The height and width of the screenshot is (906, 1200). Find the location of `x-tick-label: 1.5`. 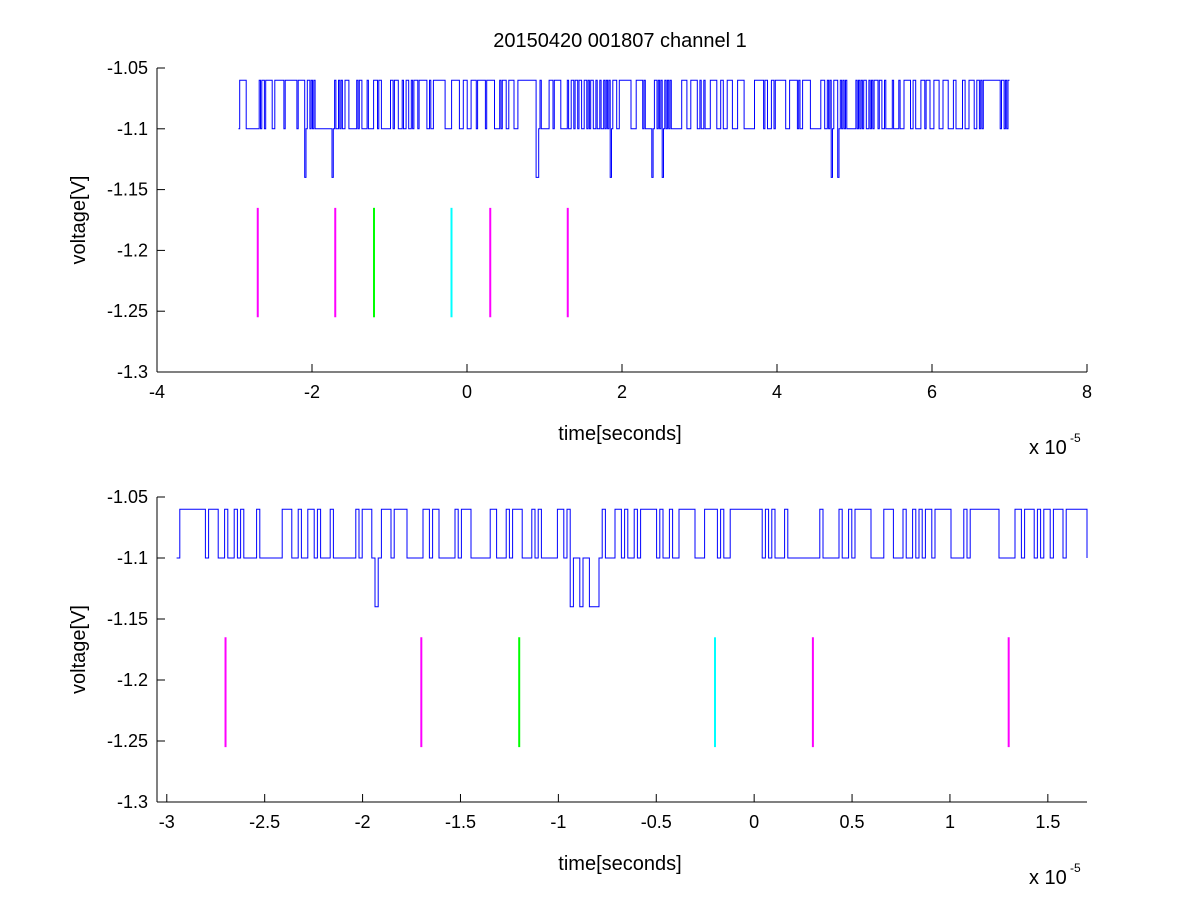

x-tick-label: 1.5 is located at coordinates (1047, 822).